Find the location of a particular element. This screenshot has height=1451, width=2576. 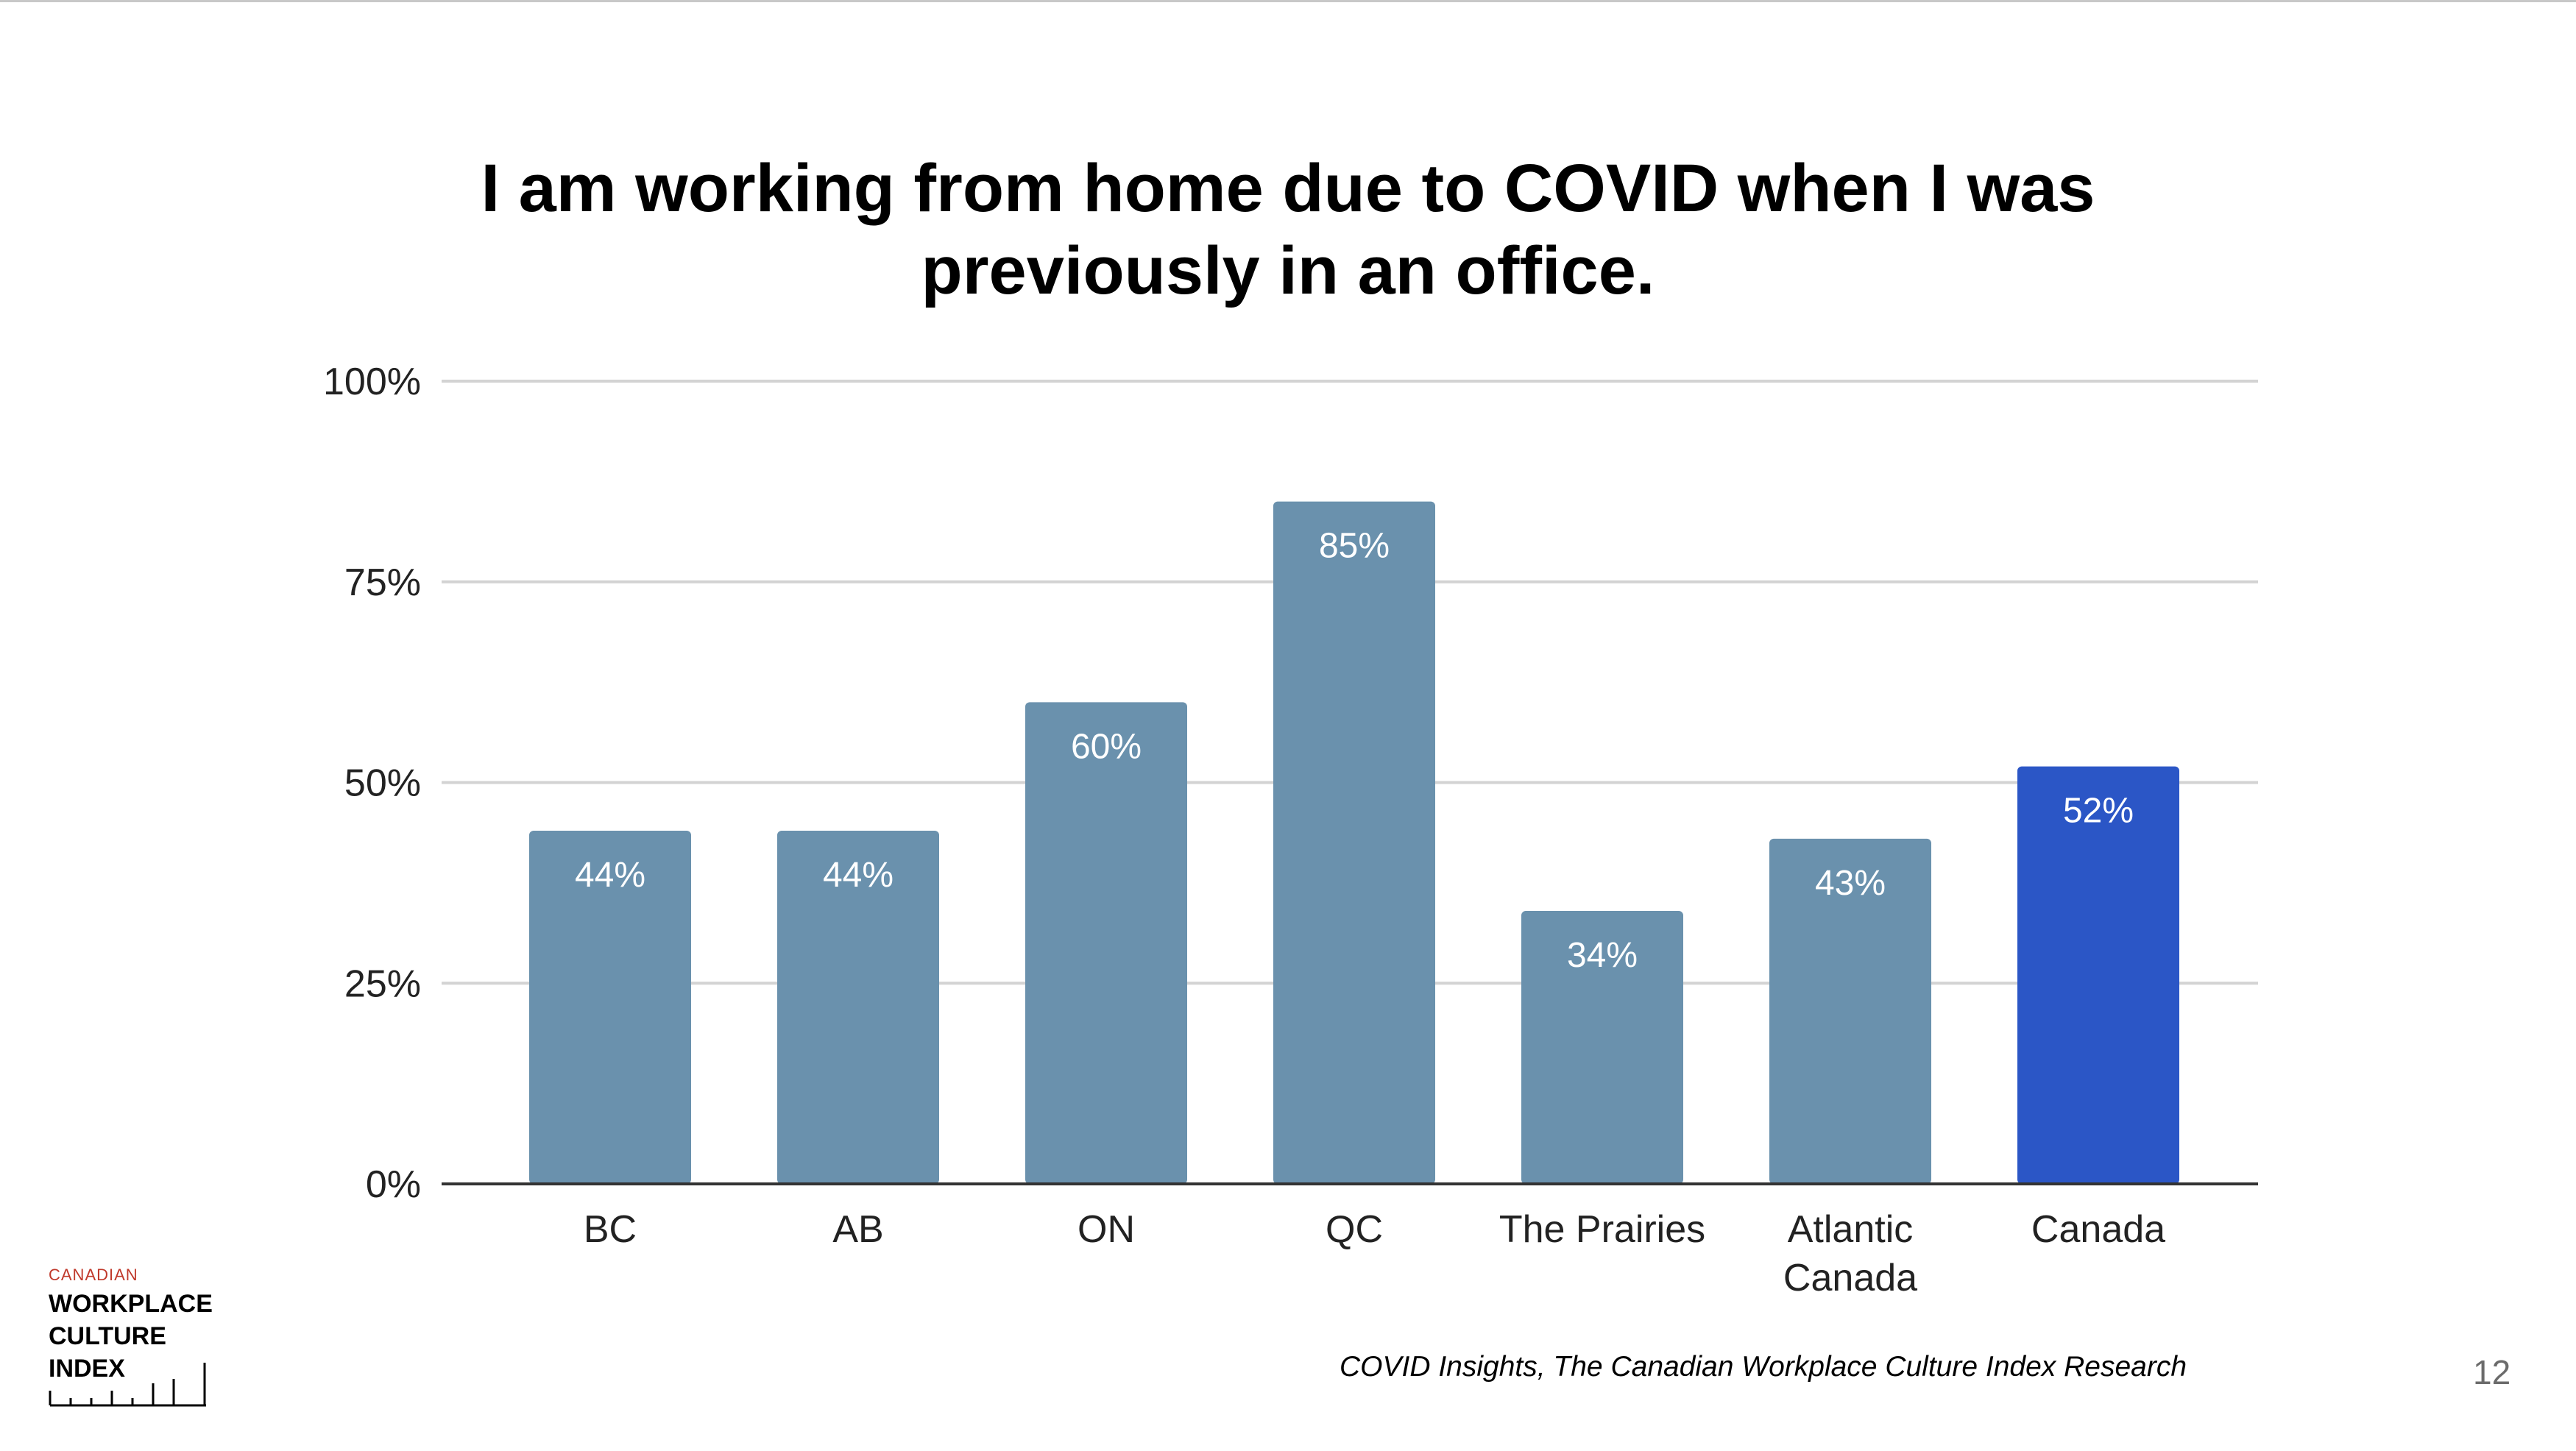

y-tick-label: 25% is located at coordinates (382, 983).